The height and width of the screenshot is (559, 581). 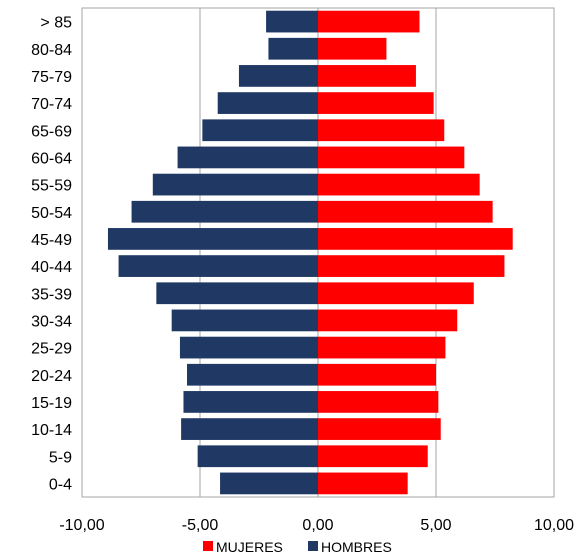 What do you see at coordinates (60, 457) in the screenshot?
I see `category-label-1: 5-9` at bounding box center [60, 457].